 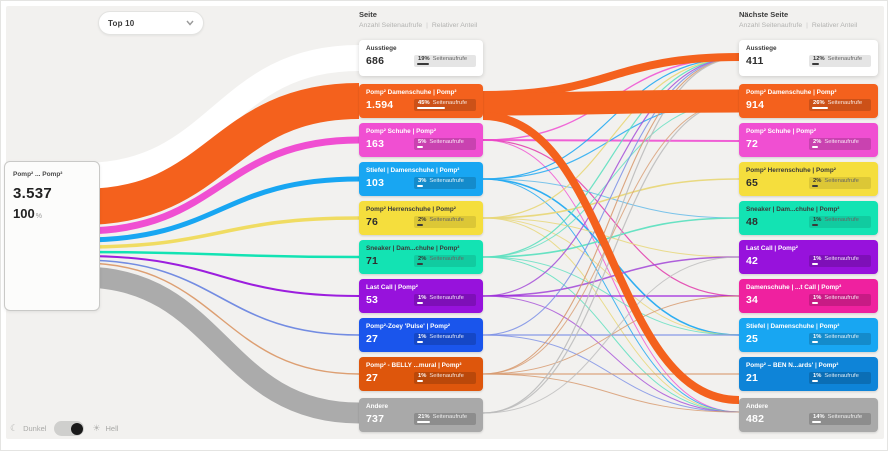 What do you see at coordinates (793, 209) in the screenshot?
I see `card-label: Sneaker | Dam...chuhe | Pomp²` at bounding box center [793, 209].